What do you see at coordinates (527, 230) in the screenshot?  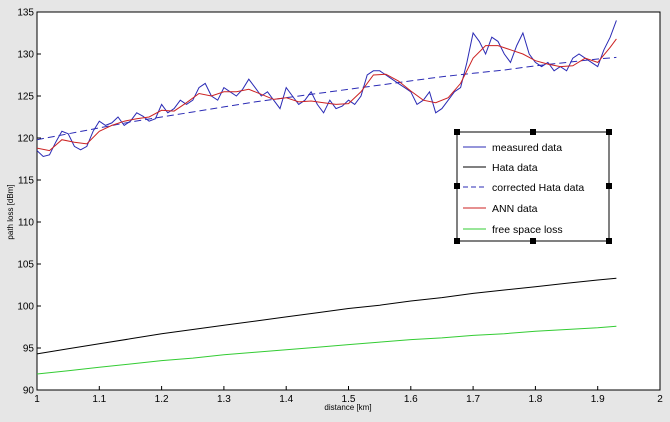 I see `legend-label: free space loss` at bounding box center [527, 230].